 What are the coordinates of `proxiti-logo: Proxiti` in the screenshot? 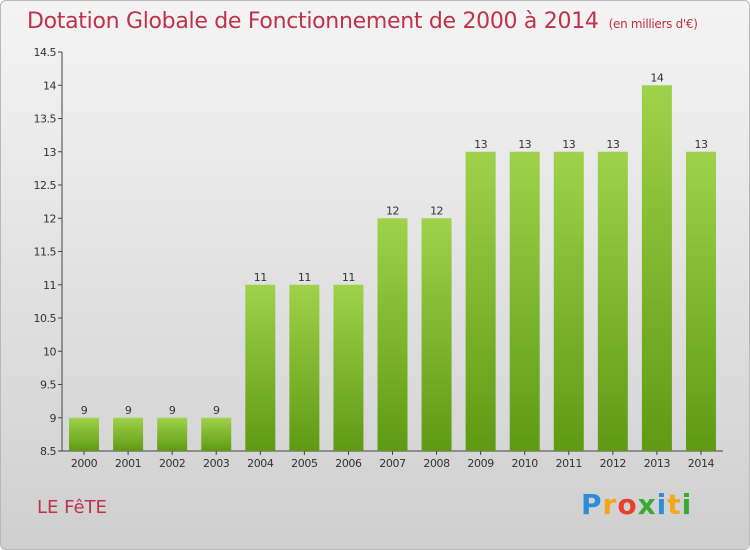 It's located at (636, 504).